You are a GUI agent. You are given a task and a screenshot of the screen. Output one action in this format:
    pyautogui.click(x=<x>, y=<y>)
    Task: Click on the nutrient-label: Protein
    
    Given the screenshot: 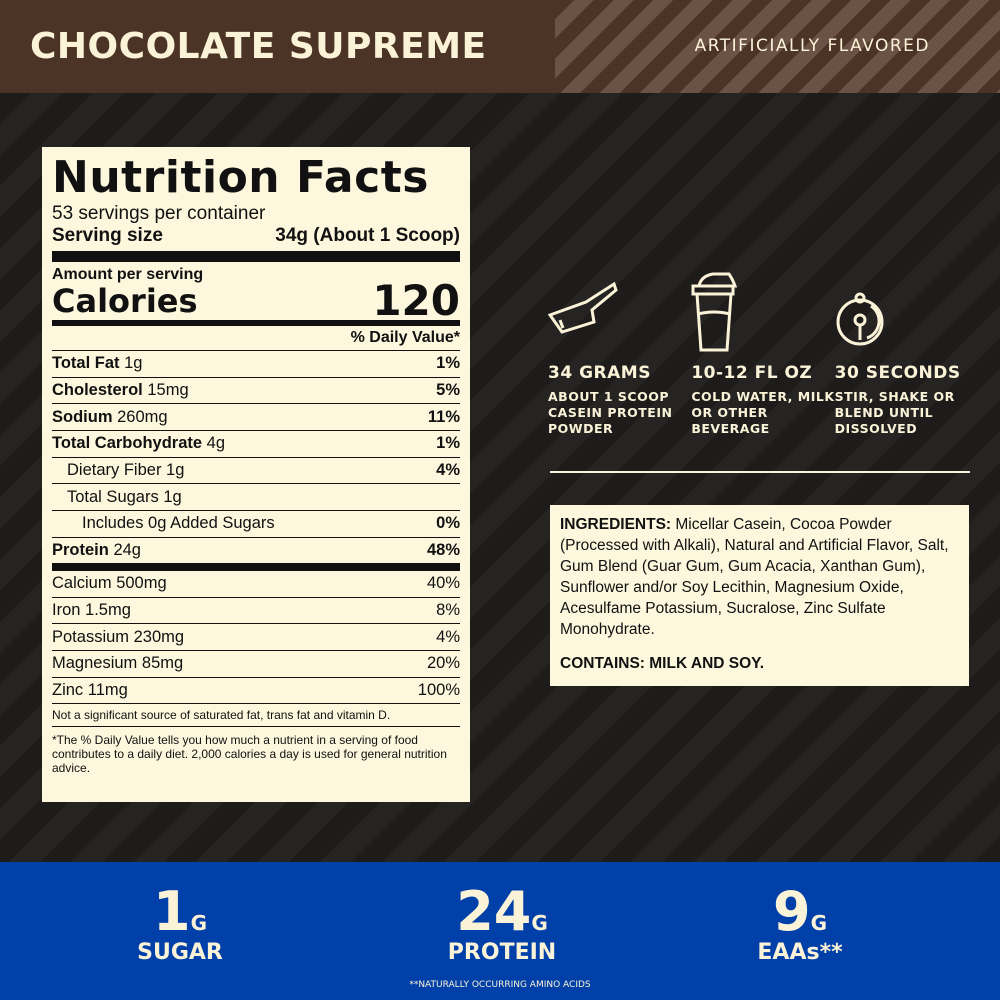 What is the action you would take?
    pyautogui.click(x=80, y=549)
    